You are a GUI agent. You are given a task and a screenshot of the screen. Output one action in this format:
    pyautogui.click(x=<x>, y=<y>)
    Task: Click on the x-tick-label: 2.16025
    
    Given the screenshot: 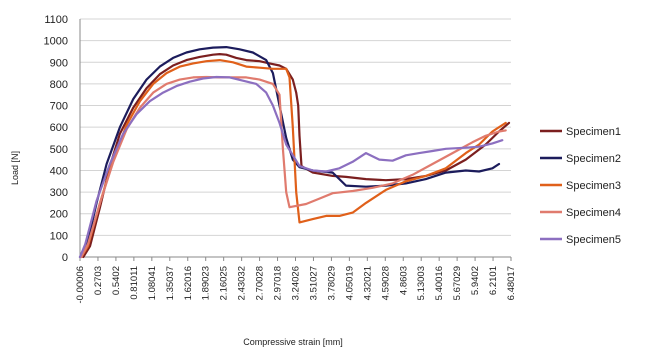 What is the action you would take?
    pyautogui.click(x=224, y=283)
    